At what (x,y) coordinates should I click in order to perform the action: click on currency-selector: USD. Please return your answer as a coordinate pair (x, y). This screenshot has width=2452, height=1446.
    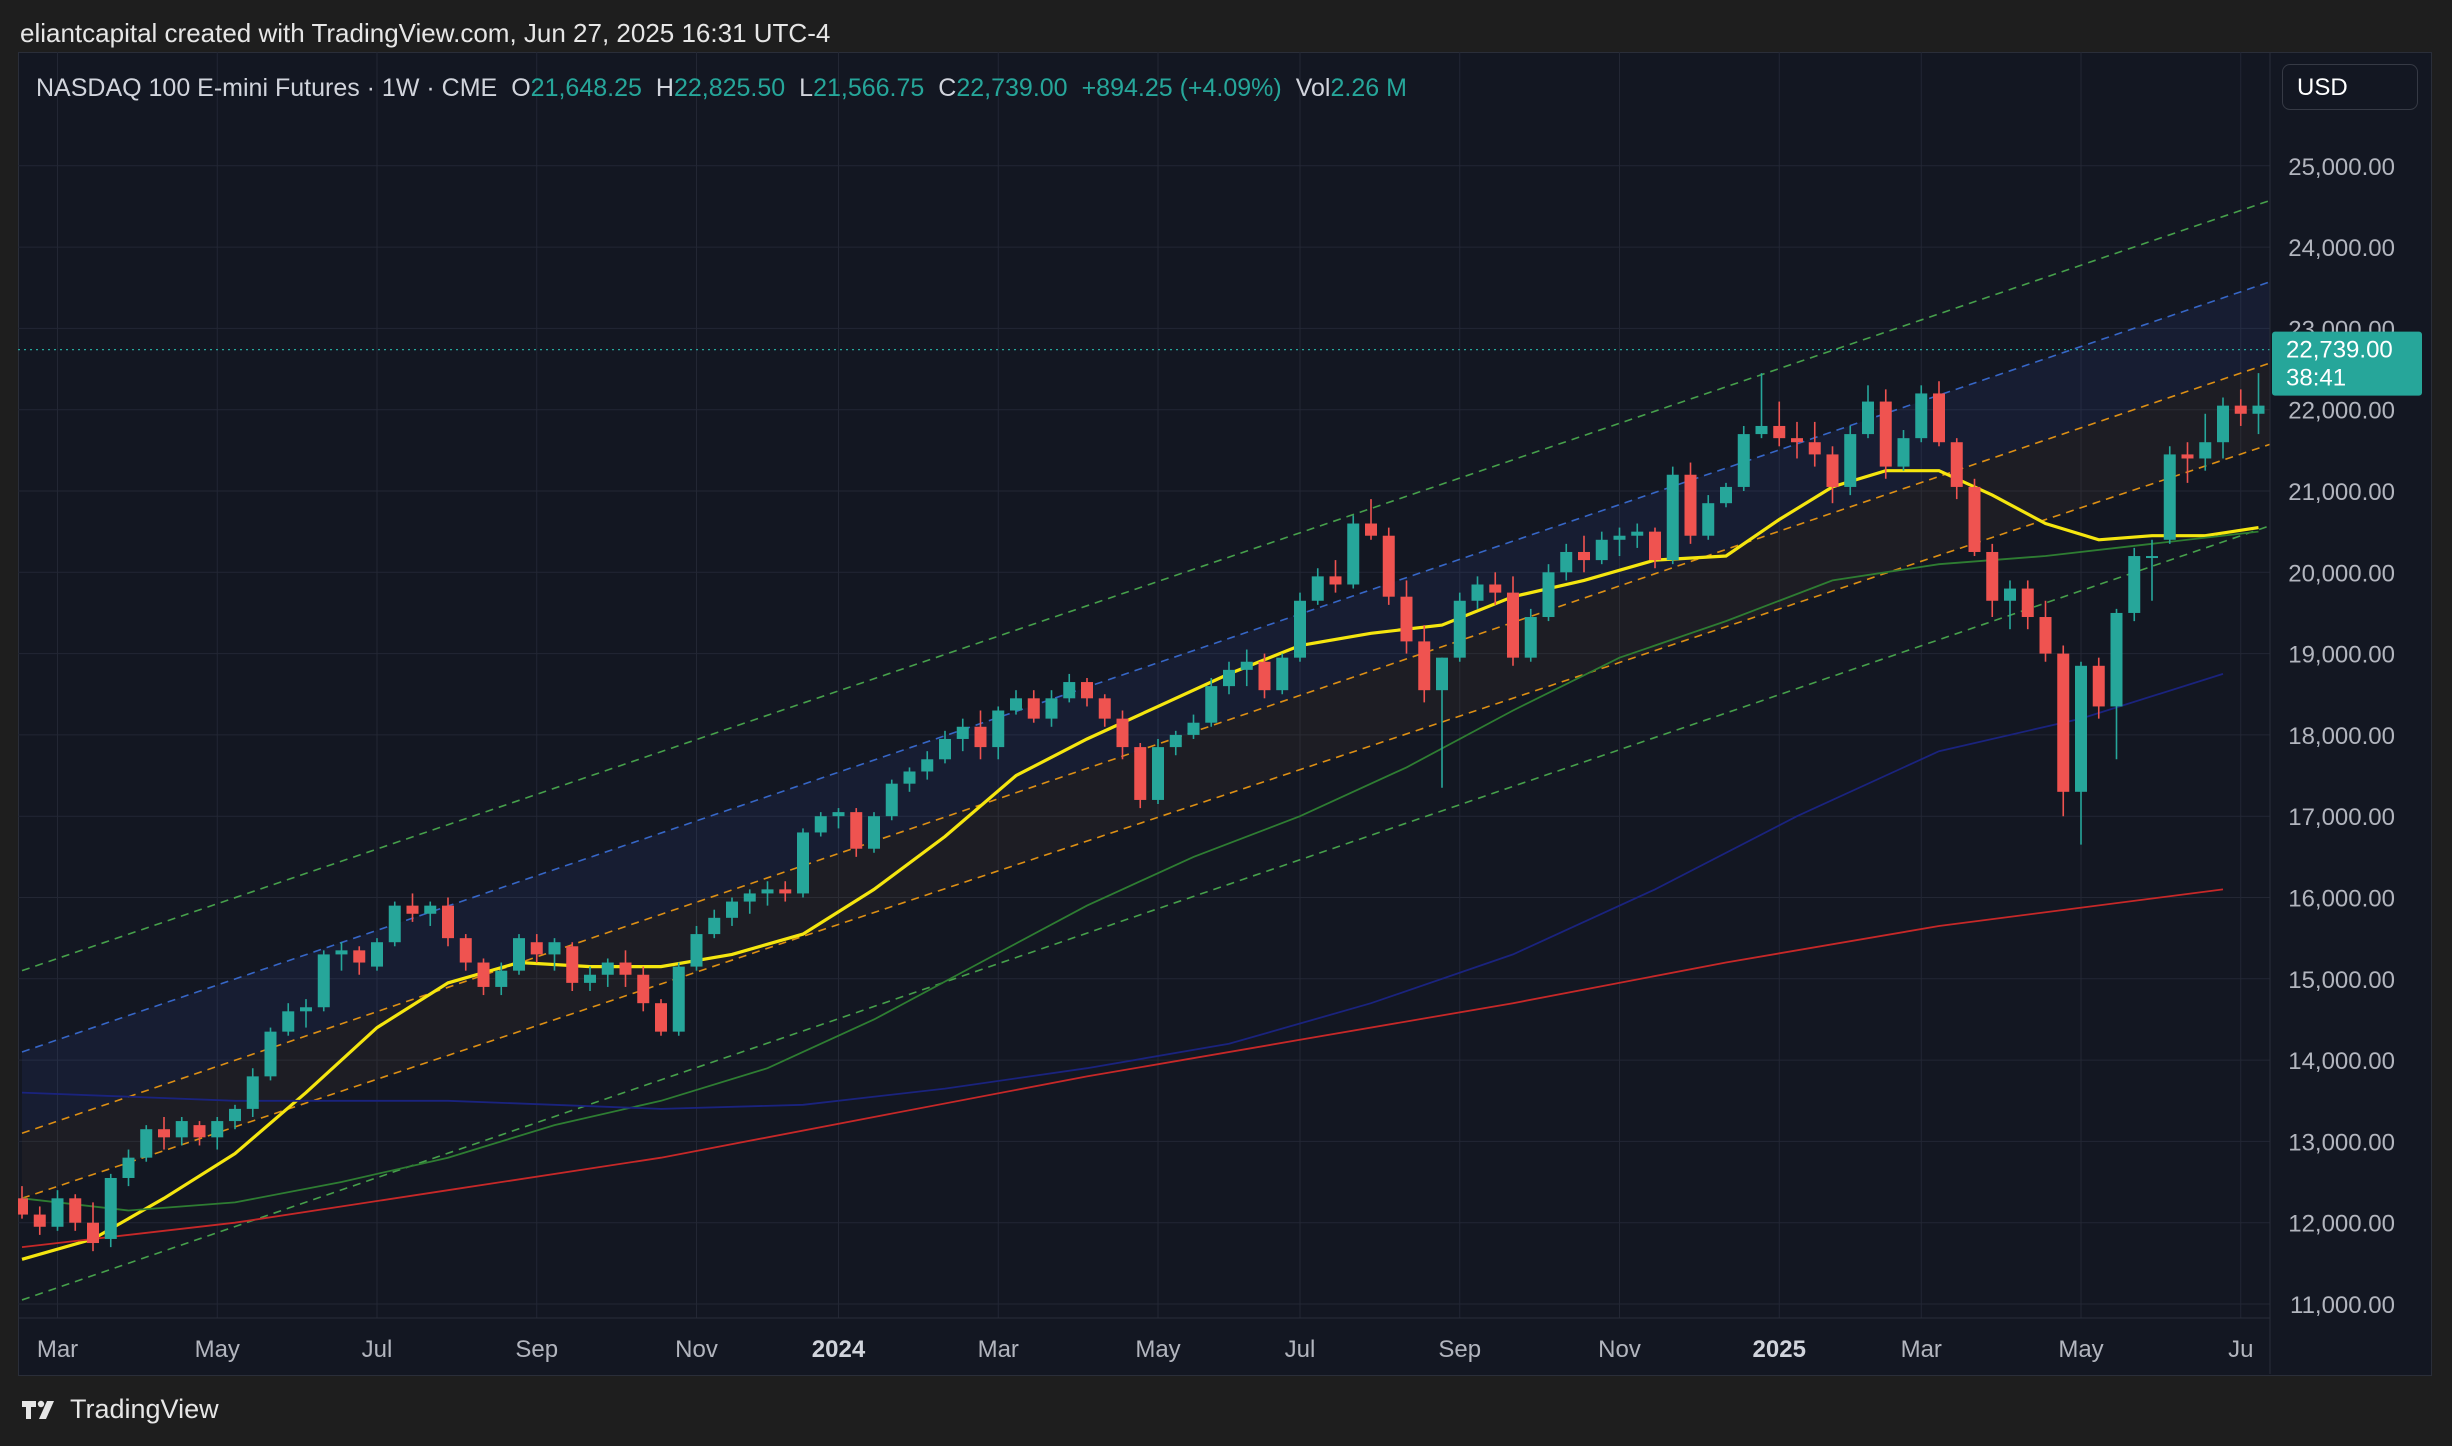
    Looking at the image, I should click on (2350, 87).